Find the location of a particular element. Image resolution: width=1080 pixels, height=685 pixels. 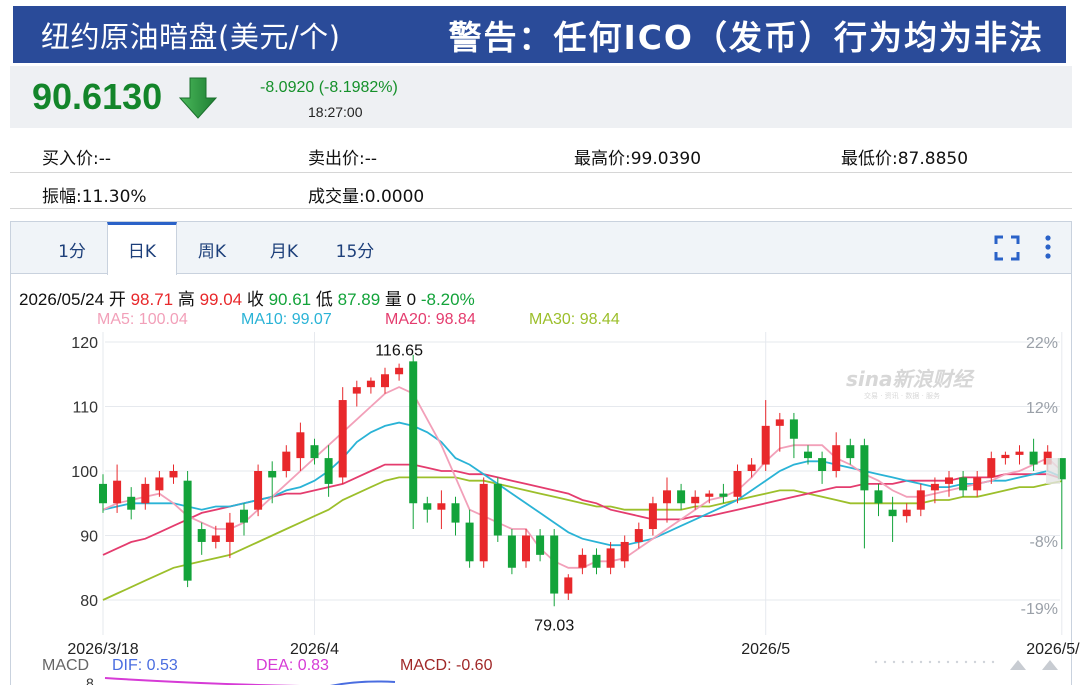

tab-15min: 15分 is located at coordinates (355, 252).